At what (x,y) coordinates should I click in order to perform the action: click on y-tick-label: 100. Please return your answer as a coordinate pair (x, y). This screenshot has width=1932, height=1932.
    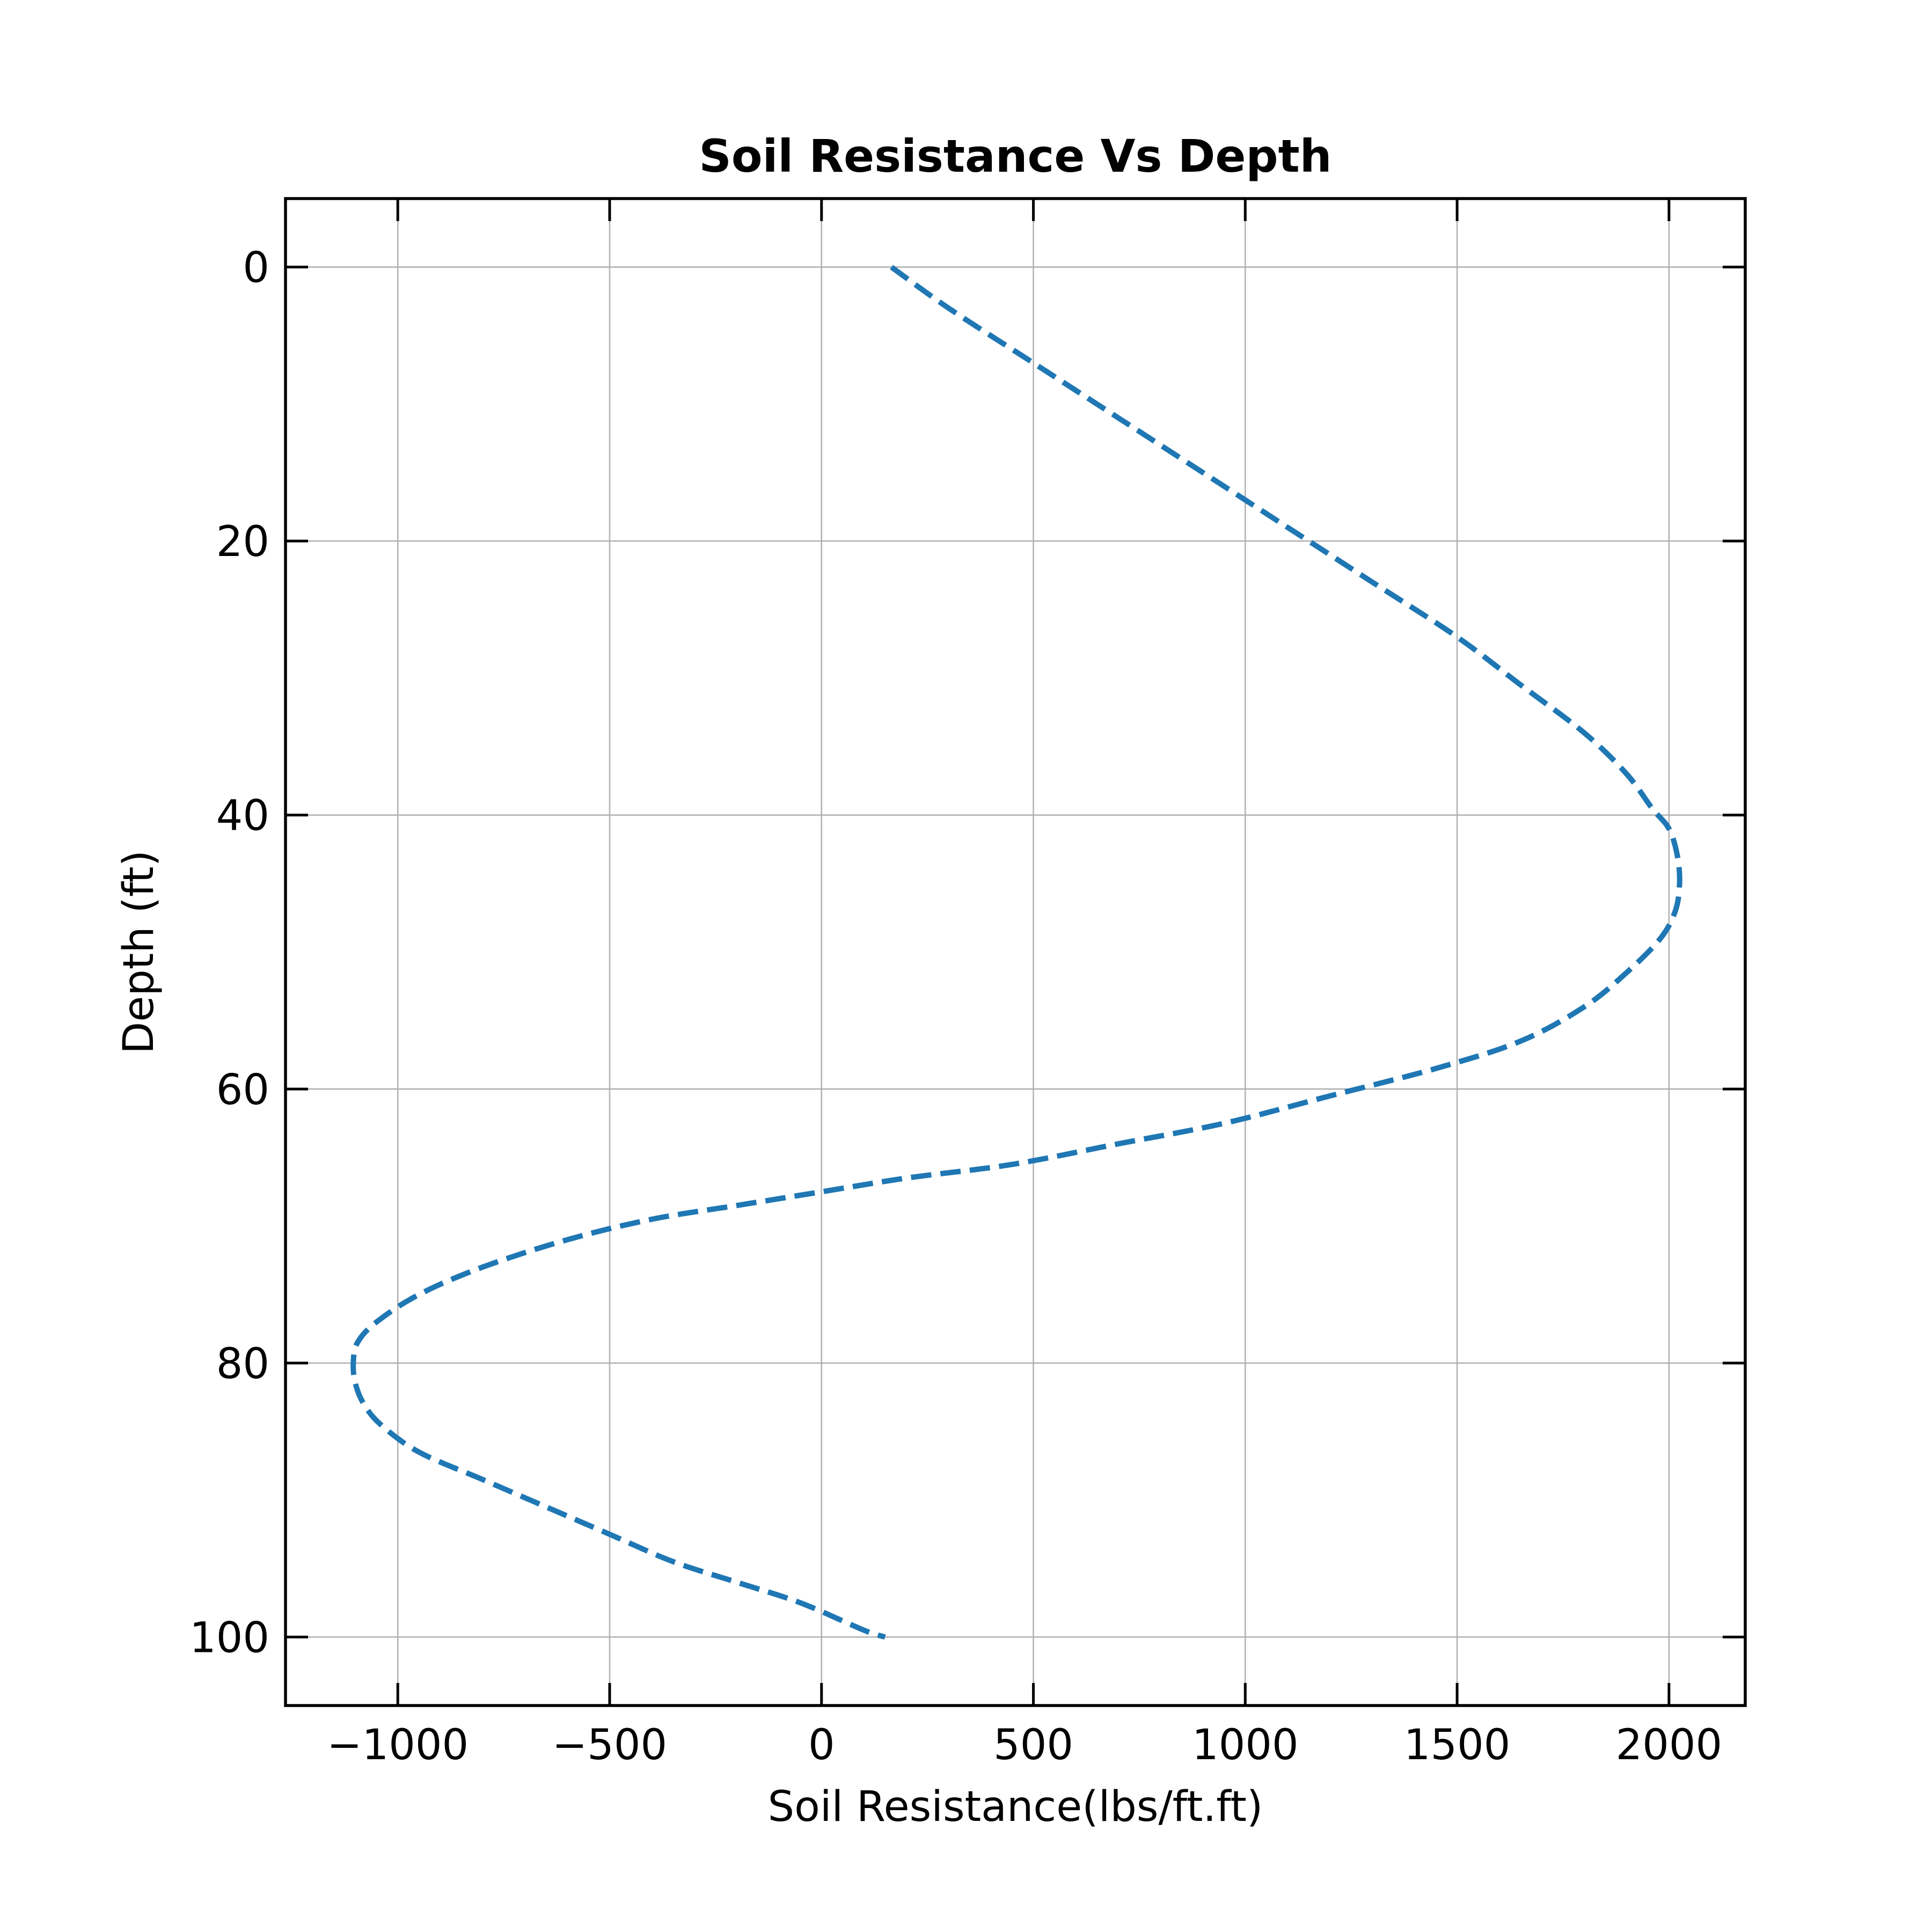
    Looking at the image, I should click on (229, 1638).